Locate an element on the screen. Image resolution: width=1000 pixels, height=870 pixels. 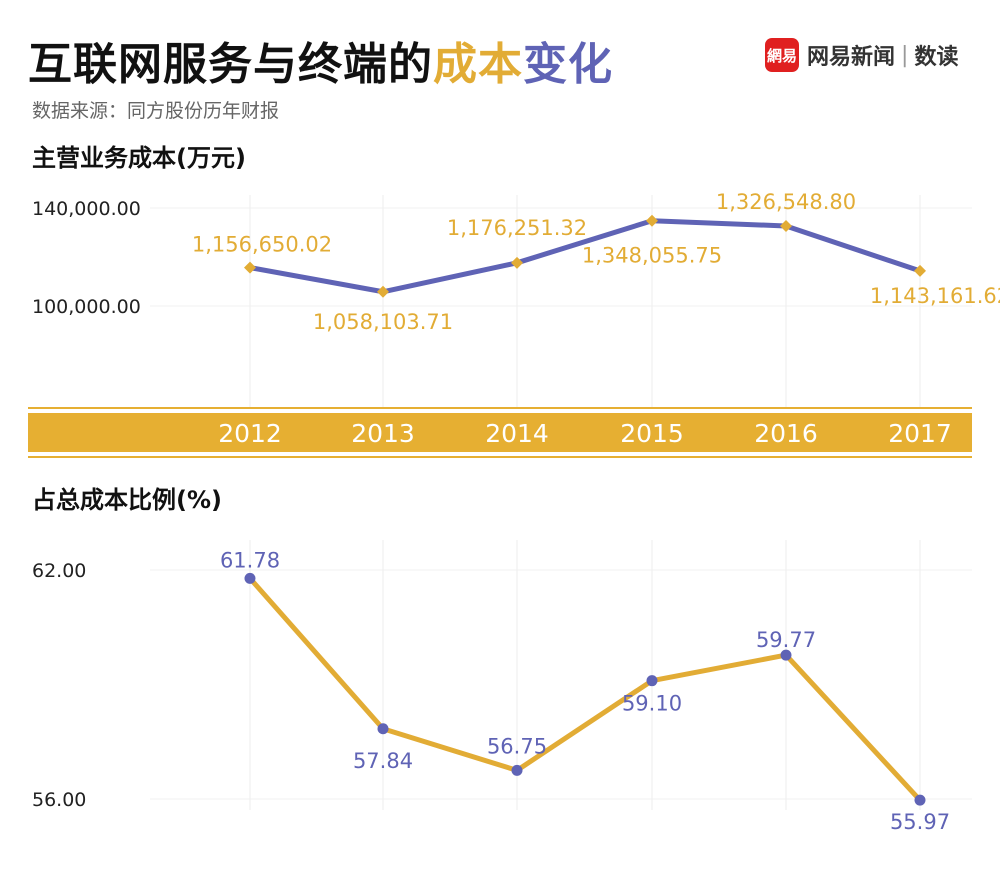
page-title: 互联网服务与终端的成本变化 is located at coordinates (320, 60).